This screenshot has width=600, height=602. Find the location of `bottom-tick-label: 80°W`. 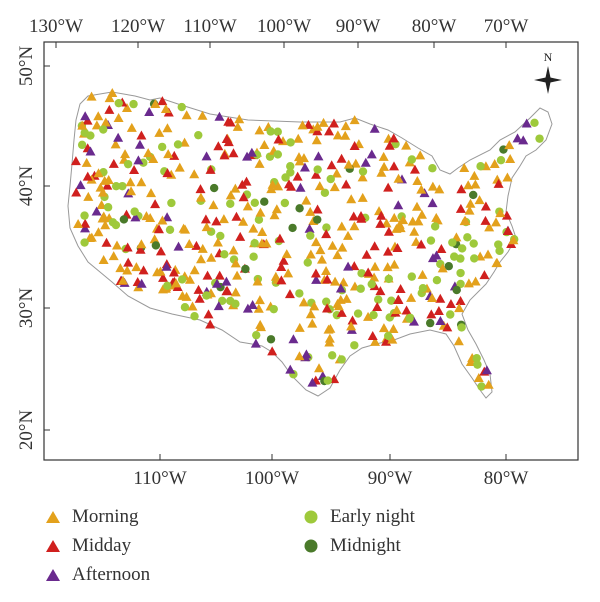

bottom-tick-label: 80°W is located at coordinates (506, 478).